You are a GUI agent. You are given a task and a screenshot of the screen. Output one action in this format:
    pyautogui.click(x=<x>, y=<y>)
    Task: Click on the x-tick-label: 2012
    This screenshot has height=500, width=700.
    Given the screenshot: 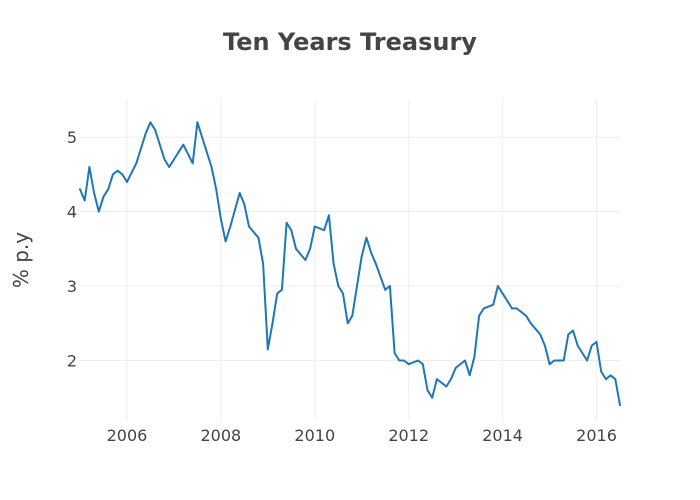 What is the action you would take?
    pyautogui.click(x=408, y=435)
    